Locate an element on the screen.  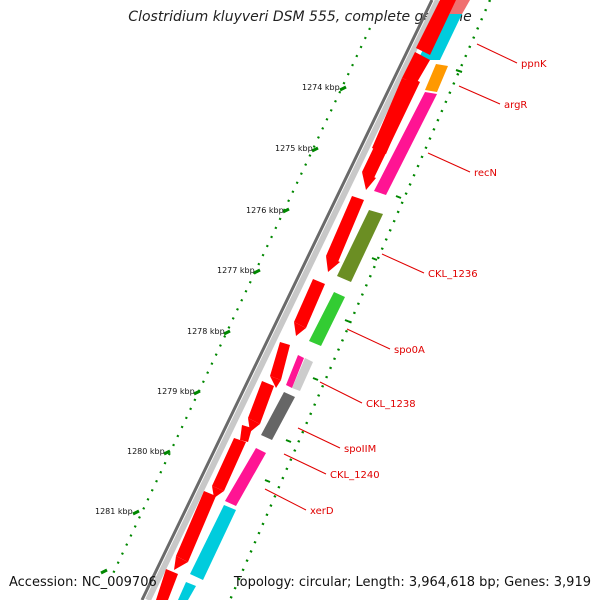
gene-block-argR is located at coordinates (436, 78).